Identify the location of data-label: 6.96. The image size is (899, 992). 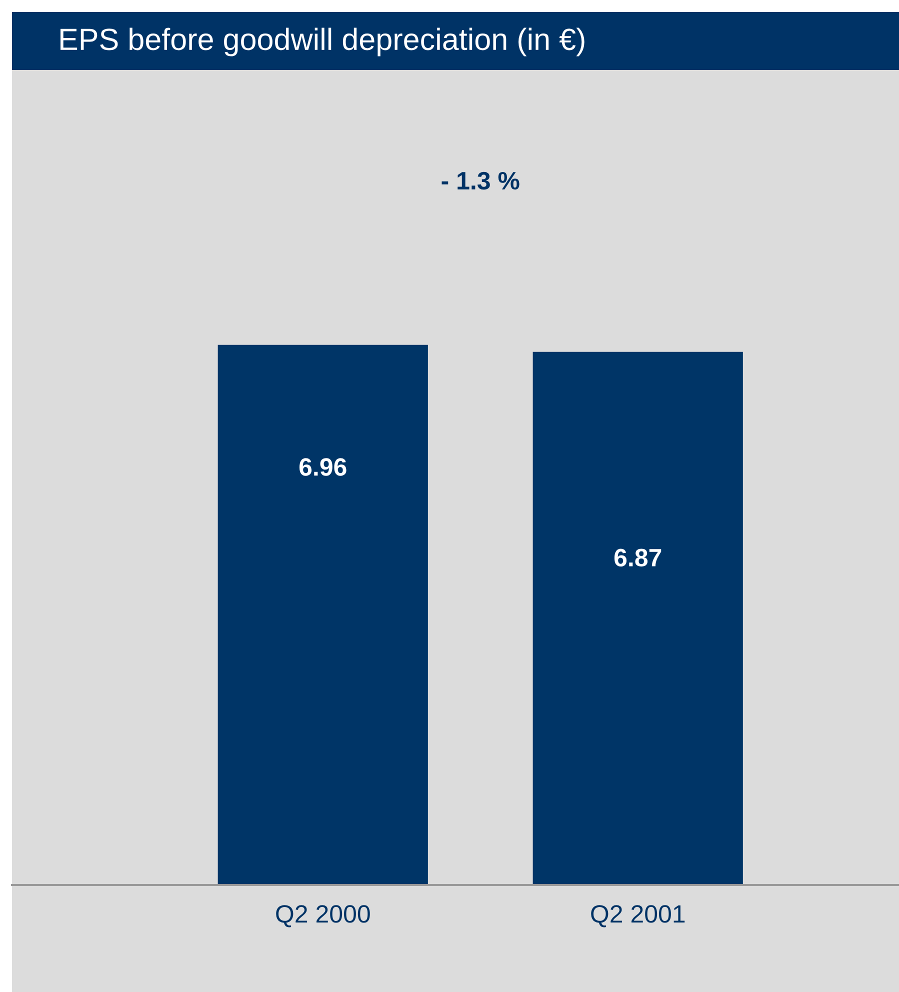
(322, 467).